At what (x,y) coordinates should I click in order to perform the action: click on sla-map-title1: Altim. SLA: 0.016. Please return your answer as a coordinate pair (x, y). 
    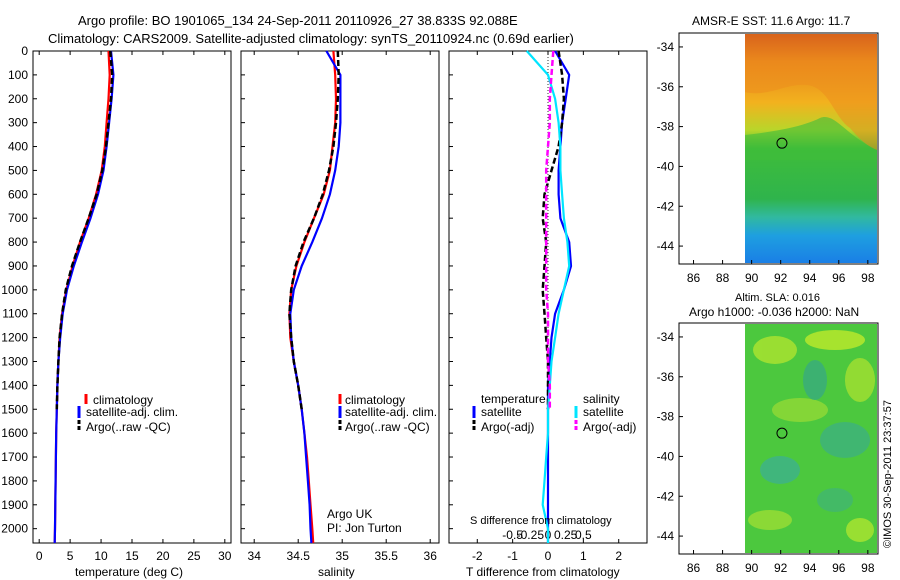
    Looking at the image, I should click on (777, 298).